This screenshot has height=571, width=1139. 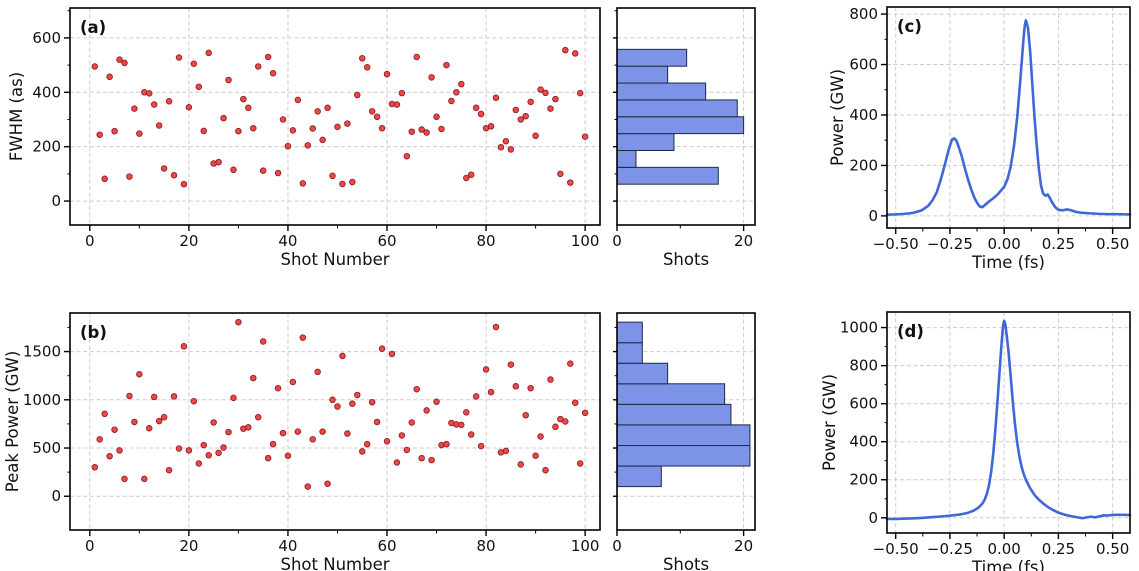 I want to click on x-tick-label: −0.25, so click(x=950, y=244).